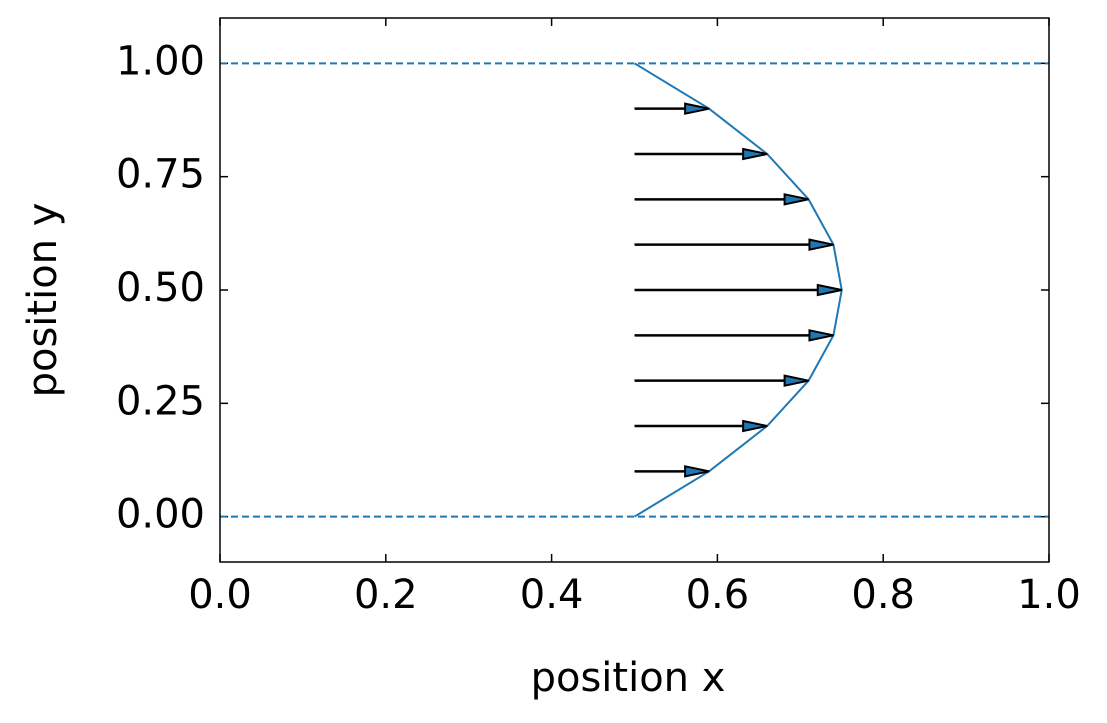 Image resolution: width=1107 pixels, height=723 pixels. What do you see at coordinates (386, 595) in the screenshot?
I see `x-tick-label: 0.2` at bounding box center [386, 595].